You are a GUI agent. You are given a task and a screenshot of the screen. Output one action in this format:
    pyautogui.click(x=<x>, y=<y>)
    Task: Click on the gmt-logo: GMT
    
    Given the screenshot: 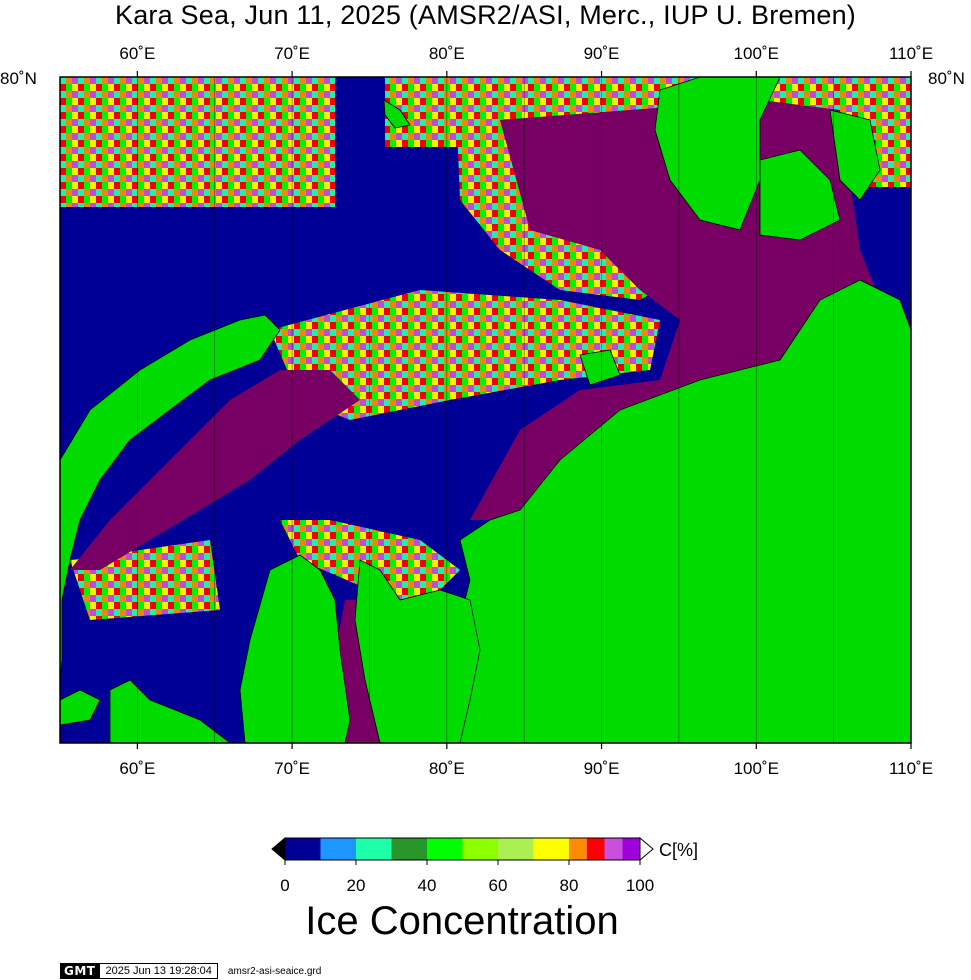 What is the action you would take?
    pyautogui.click(x=80, y=971)
    